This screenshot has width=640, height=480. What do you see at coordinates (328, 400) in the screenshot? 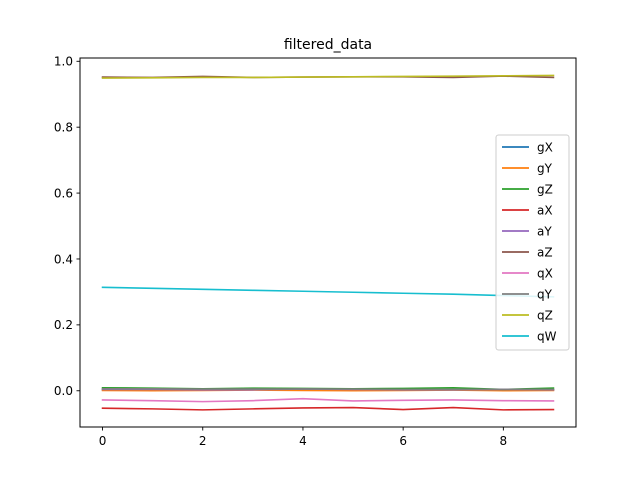
I see `series-line-qX` at bounding box center [328, 400].